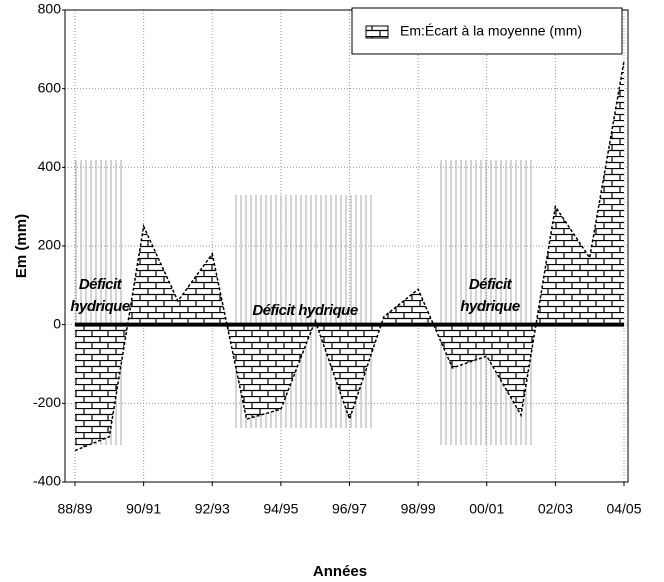 This screenshot has width=664, height=582. What do you see at coordinates (349, 509) in the screenshot?
I see `x-tick-label: 96/97` at bounding box center [349, 509].